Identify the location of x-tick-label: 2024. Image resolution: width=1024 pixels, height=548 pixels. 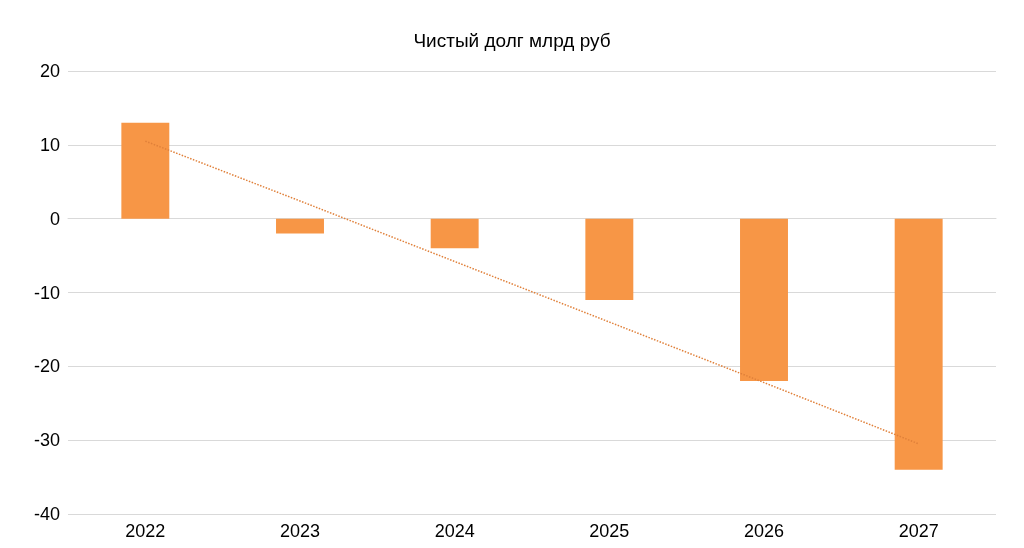
(454, 531).